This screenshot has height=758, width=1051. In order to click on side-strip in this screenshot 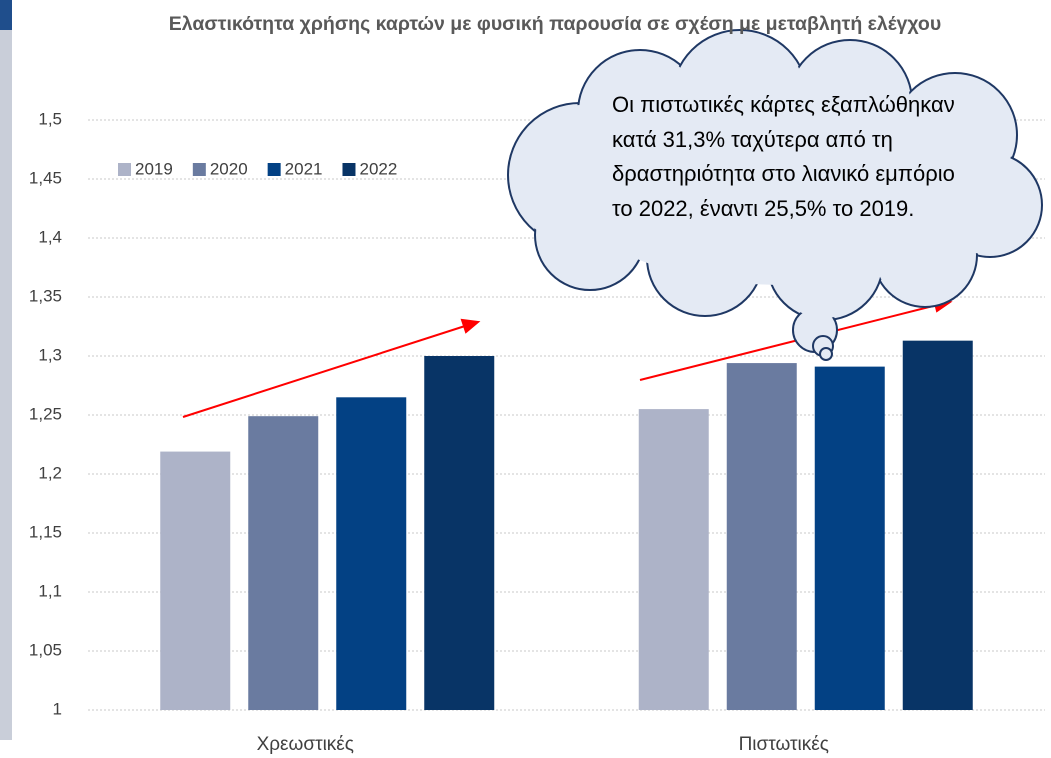, I will do `click(6, 370)`.